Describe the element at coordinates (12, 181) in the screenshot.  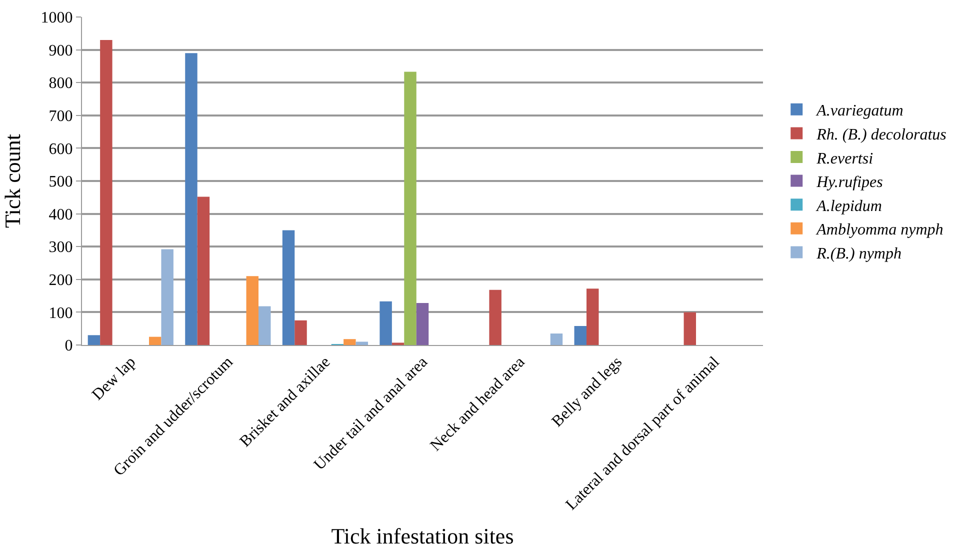
I see `y-axis-title: Tick count` at that location.